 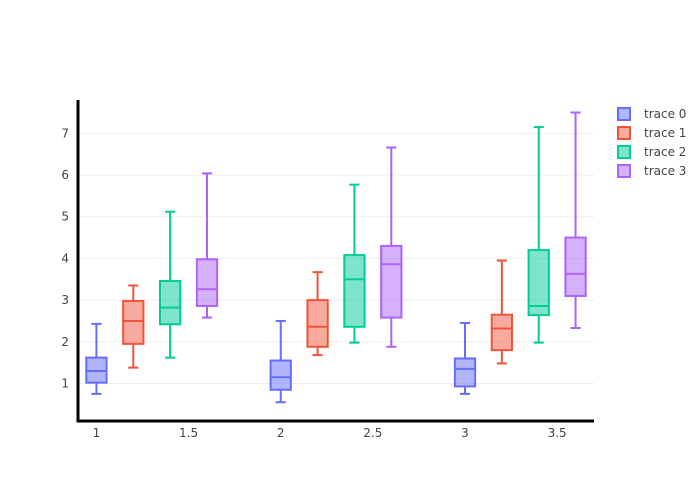 I want to click on legend-label: trace 1, so click(x=665, y=133).